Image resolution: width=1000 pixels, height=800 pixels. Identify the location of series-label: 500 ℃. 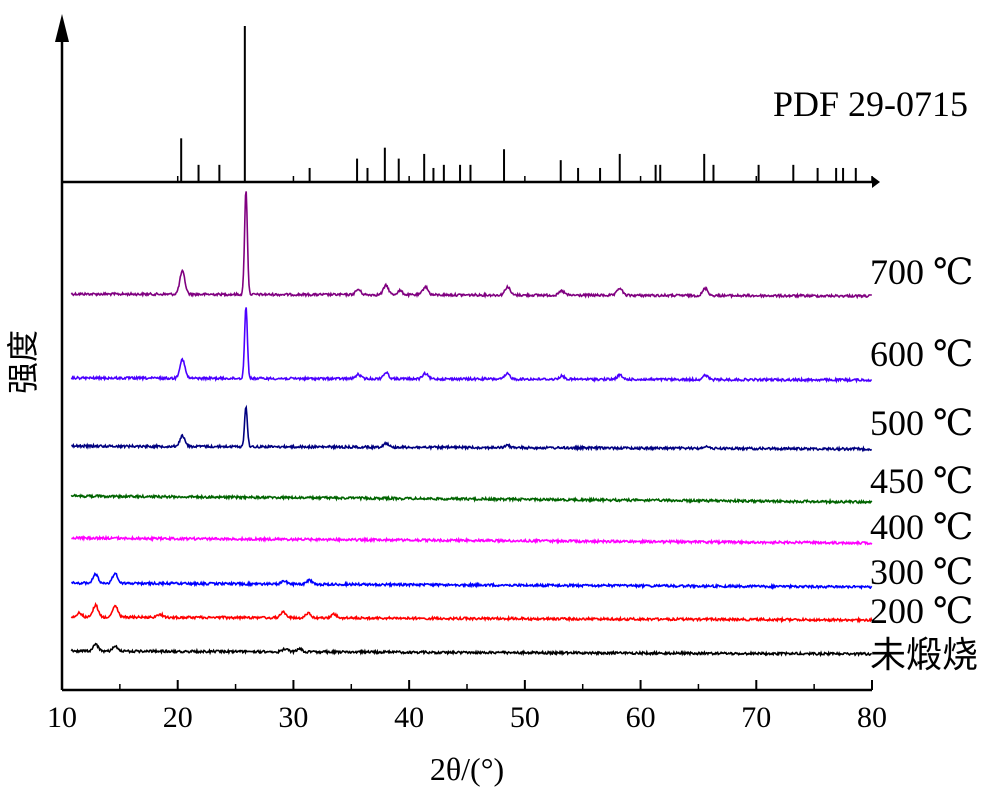
(921, 423).